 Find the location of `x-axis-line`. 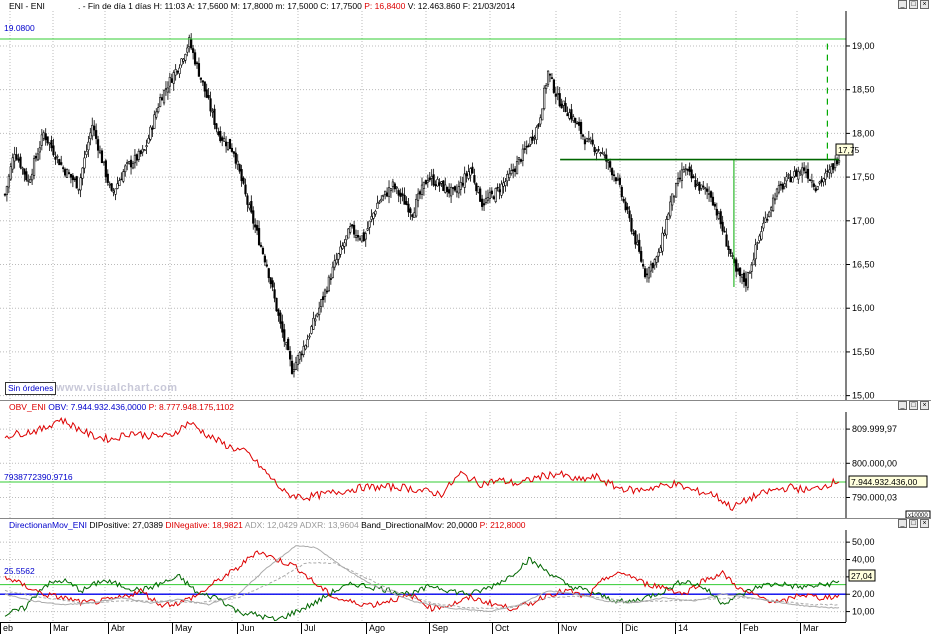

x-axis-line is located at coordinates (423, 622).